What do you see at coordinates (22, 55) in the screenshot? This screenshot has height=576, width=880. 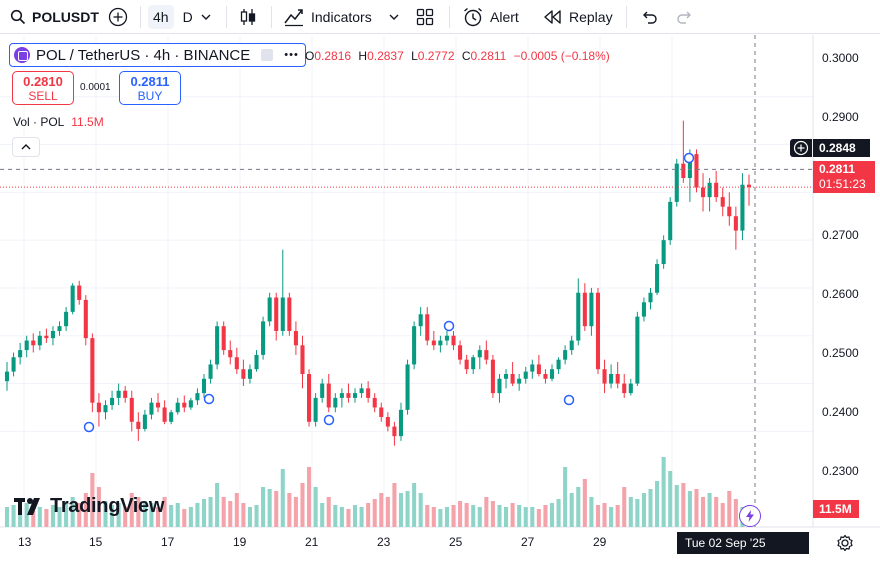 I see `pol-coin-icon` at bounding box center [22, 55].